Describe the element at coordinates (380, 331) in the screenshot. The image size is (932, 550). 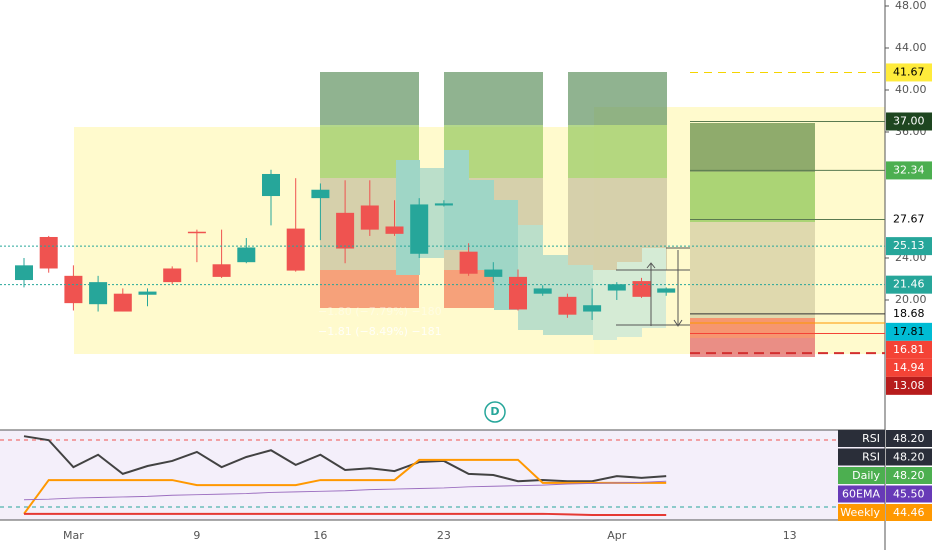
I see `annotation: −1.81 (−8.49%) −181` at that location.